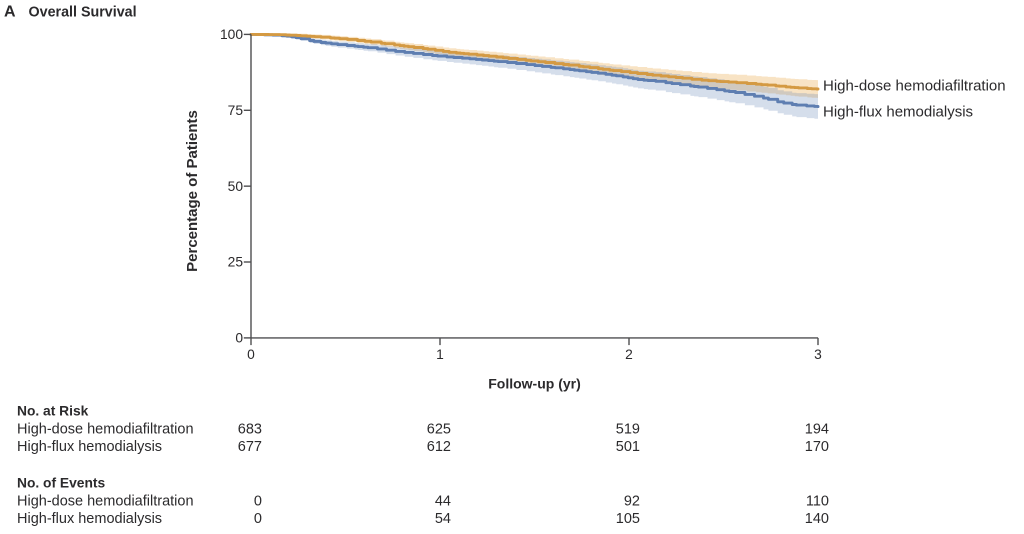 The height and width of the screenshot is (534, 1024). Describe the element at coordinates (439, 430) in the screenshot. I see `svg-text: 625` at that location.